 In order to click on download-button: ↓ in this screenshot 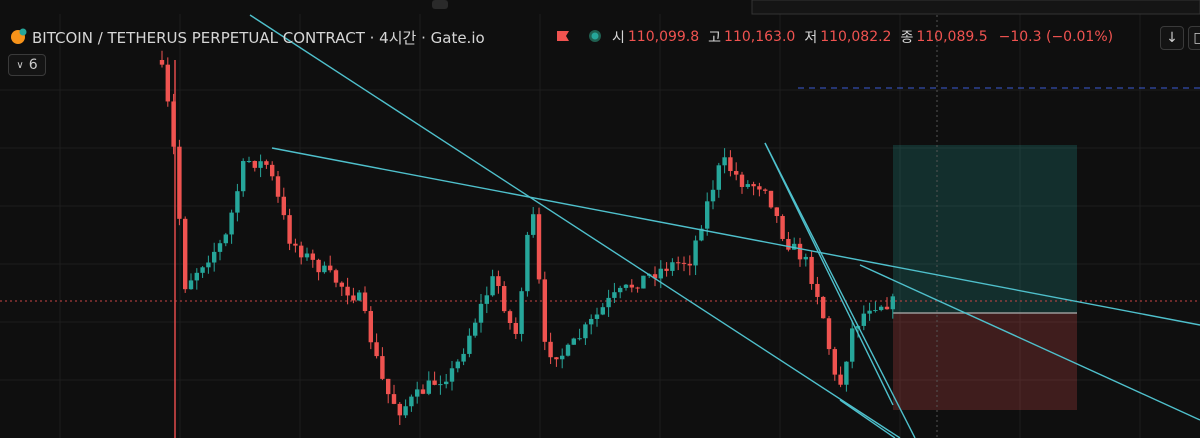, I will do `click(1172, 38)`.